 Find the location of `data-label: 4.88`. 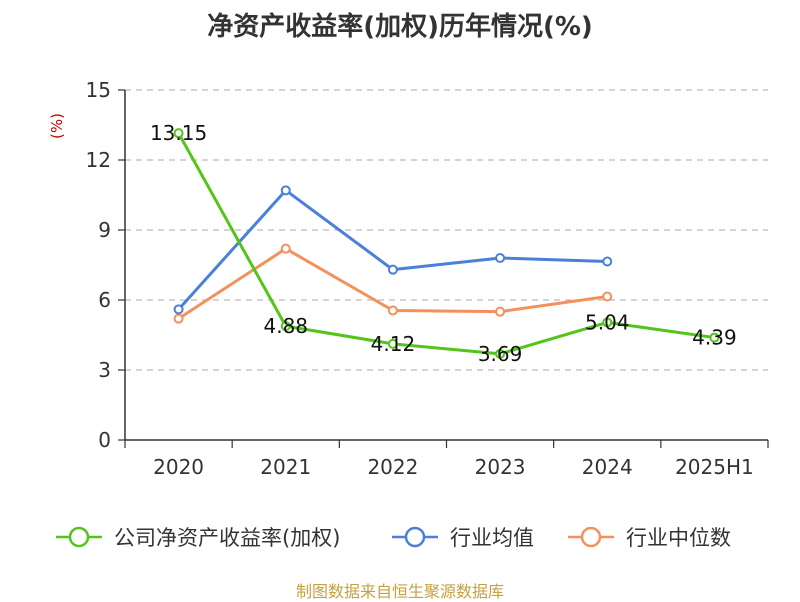

data-label: 4.88 is located at coordinates (285, 326).